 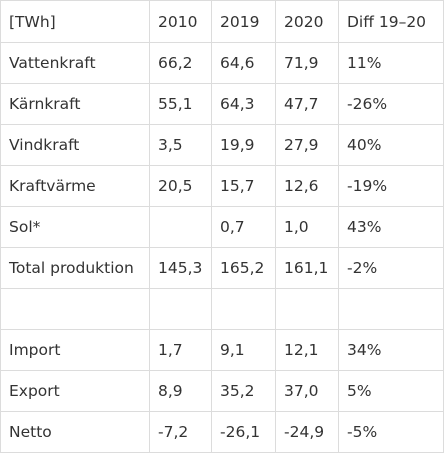 I want to click on table-row: Export 8,9 35,2 37,0 5%, so click(x=222, y=391).